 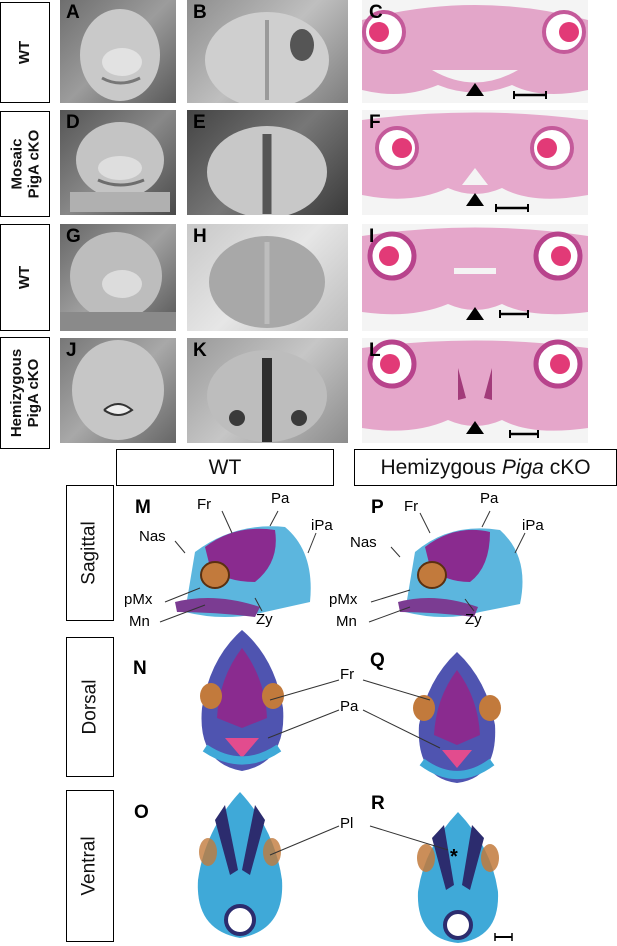 What do you see at coordinates (71, 350) in the screenshot?
I see `panel-letter: J` at bounding box center [71, 350].